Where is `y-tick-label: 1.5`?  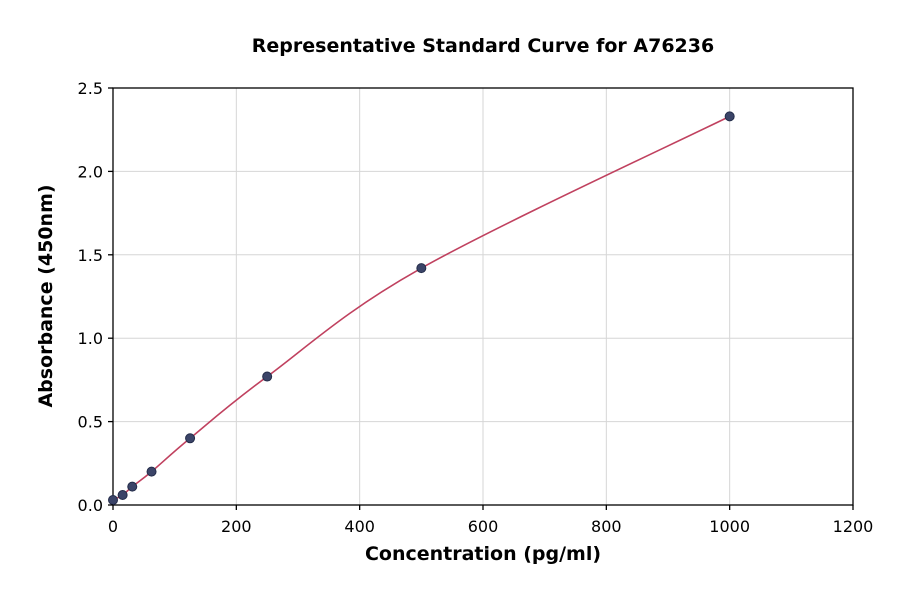 y-tick-label: 1.5 is located at coordinates (90, 255).